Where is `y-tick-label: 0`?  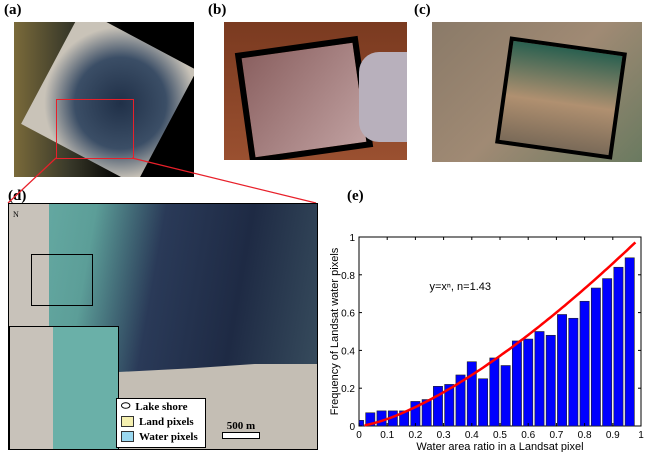
y-tick-label: 0 is located at coordinates (352, 427).